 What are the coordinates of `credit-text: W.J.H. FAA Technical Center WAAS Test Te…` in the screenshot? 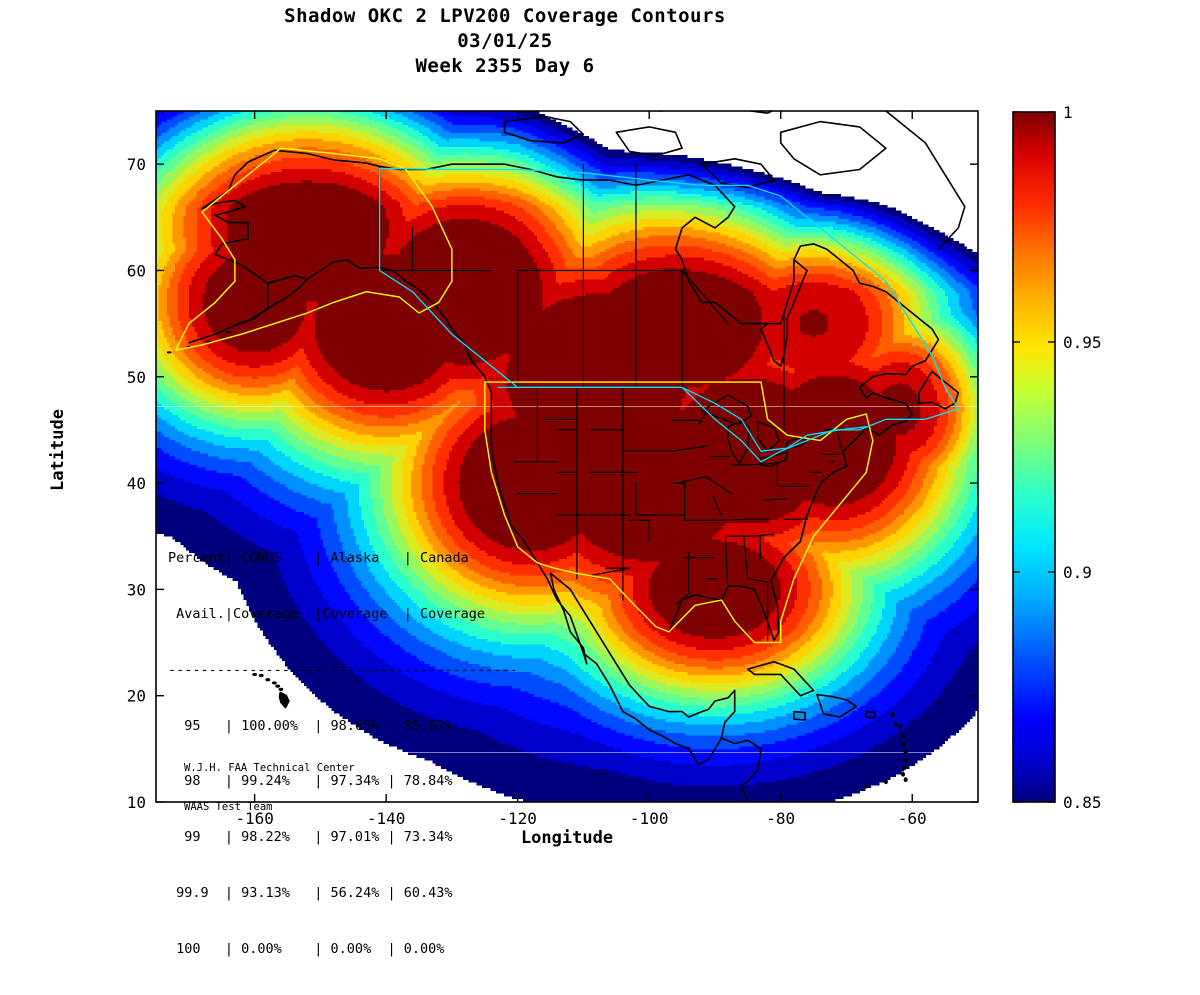 It's located at (269, 788).